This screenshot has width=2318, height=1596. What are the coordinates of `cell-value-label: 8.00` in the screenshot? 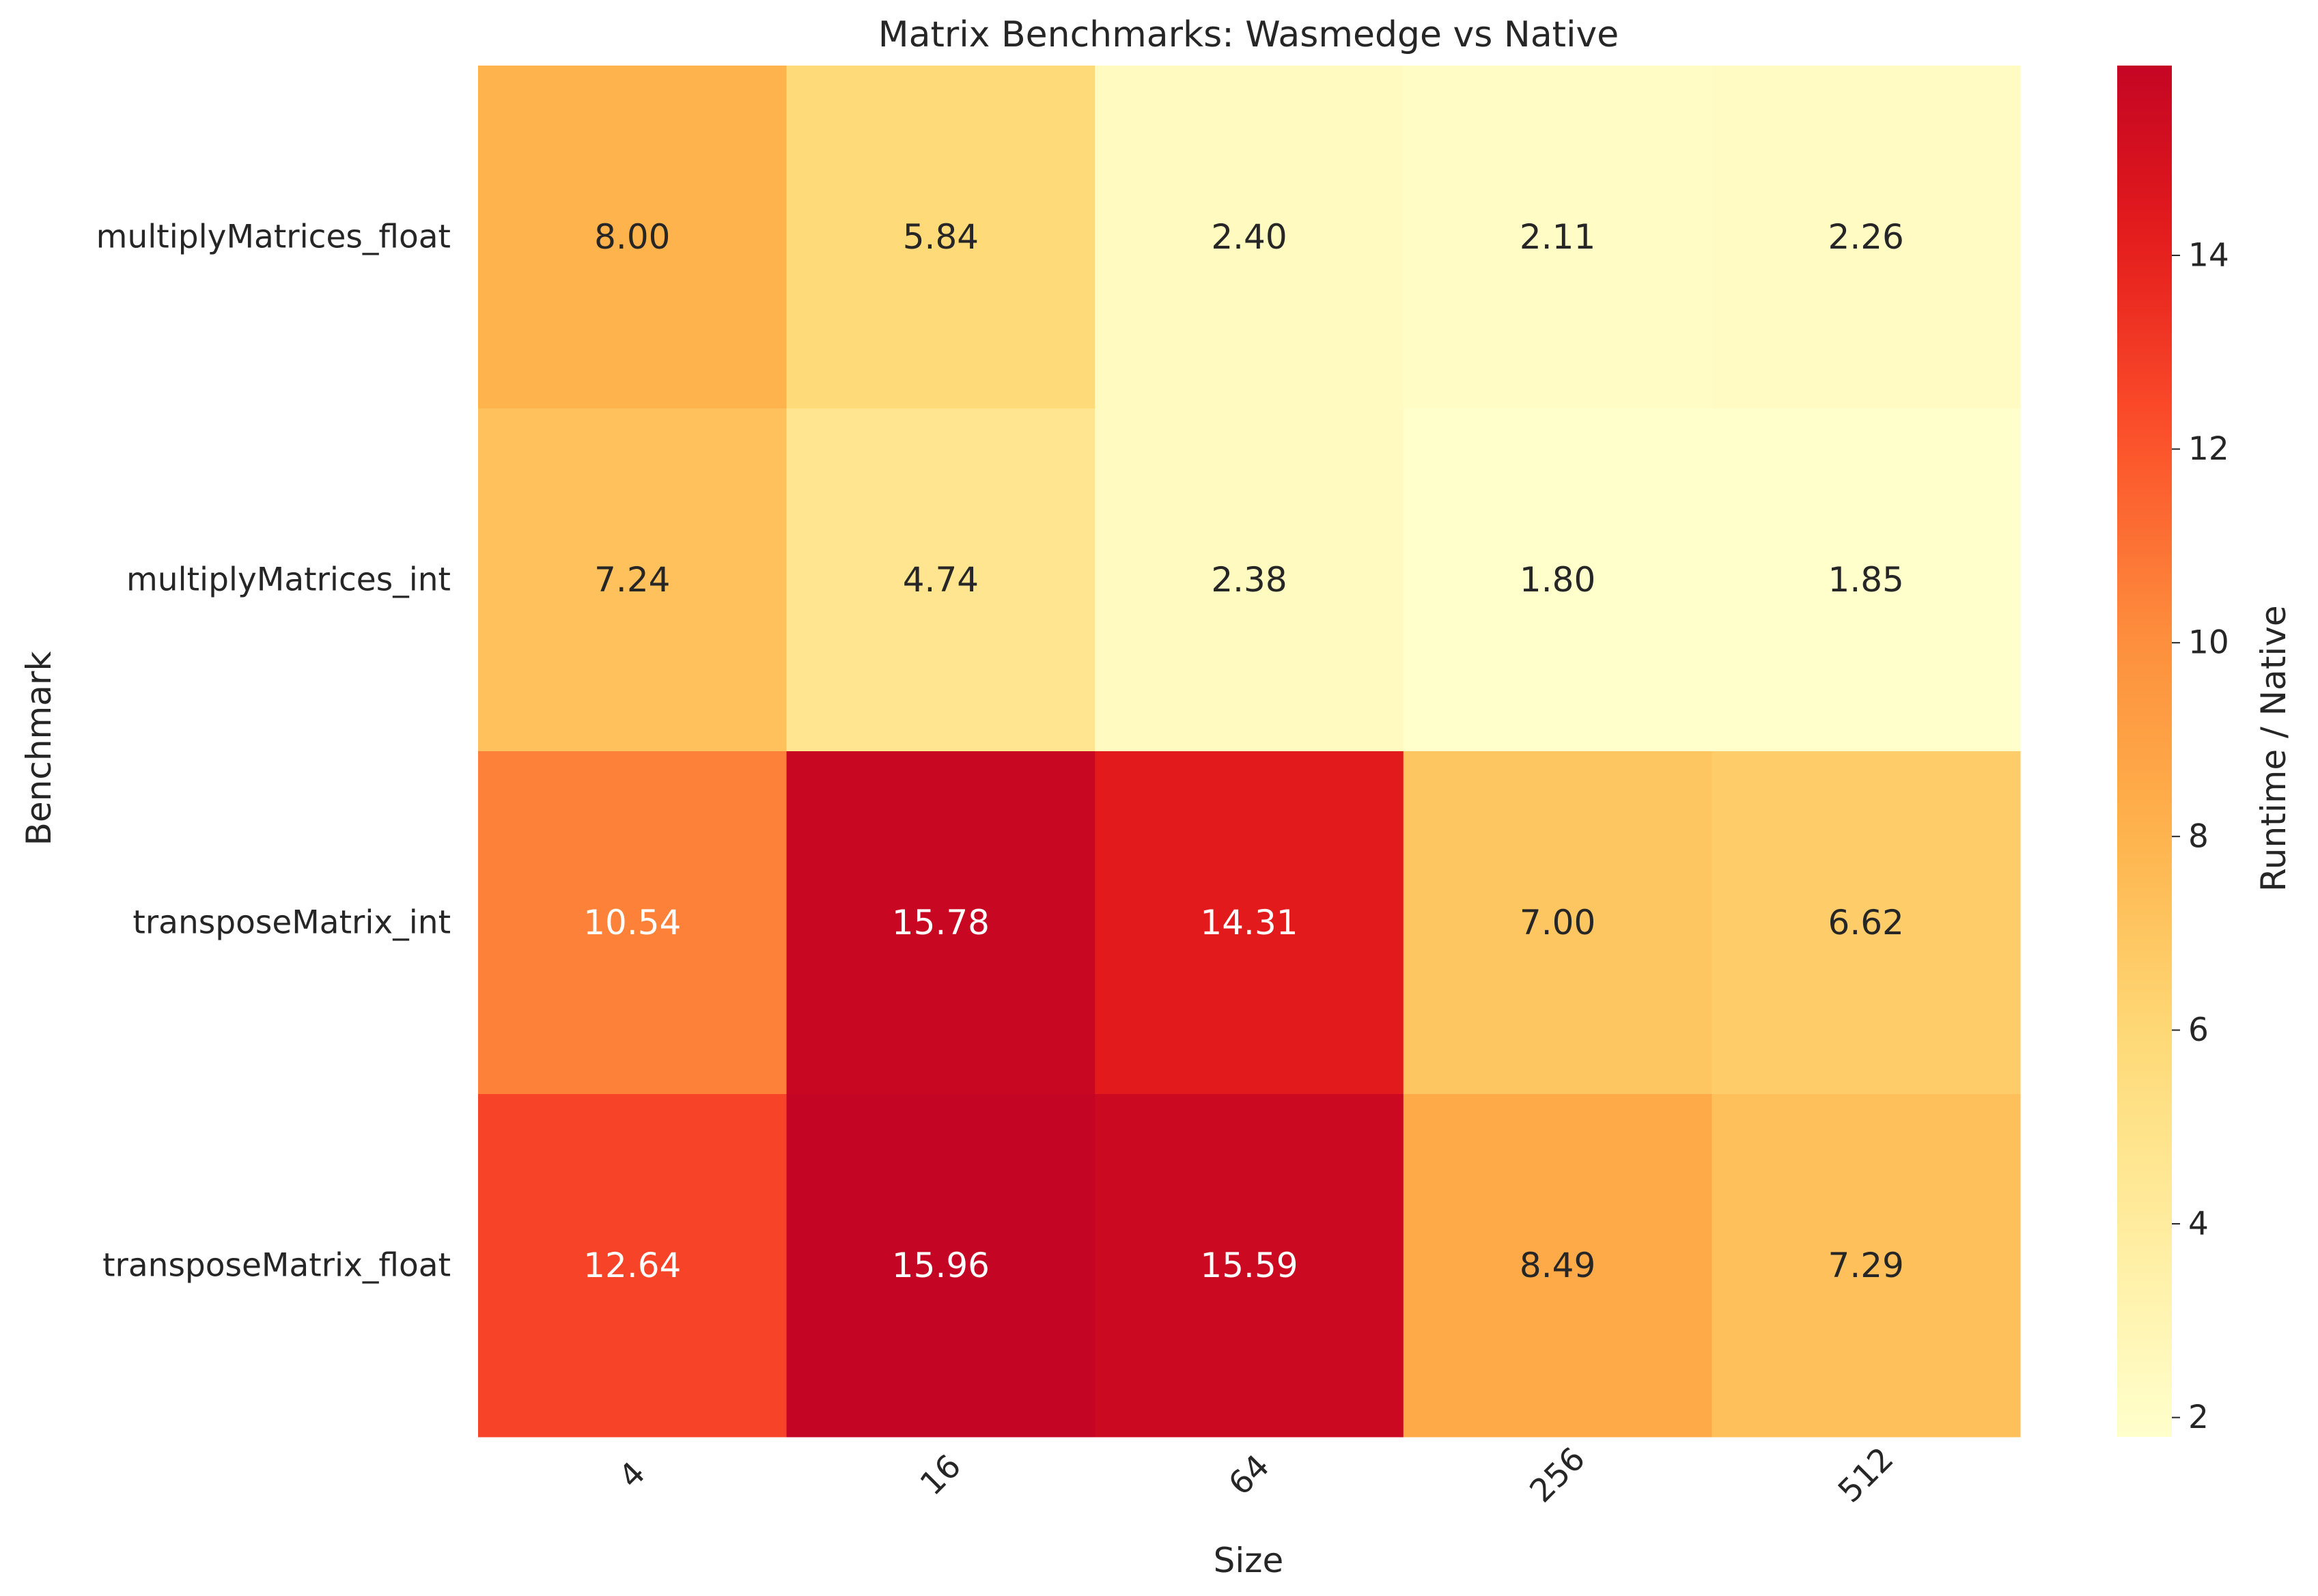 It's located at (632, 237).